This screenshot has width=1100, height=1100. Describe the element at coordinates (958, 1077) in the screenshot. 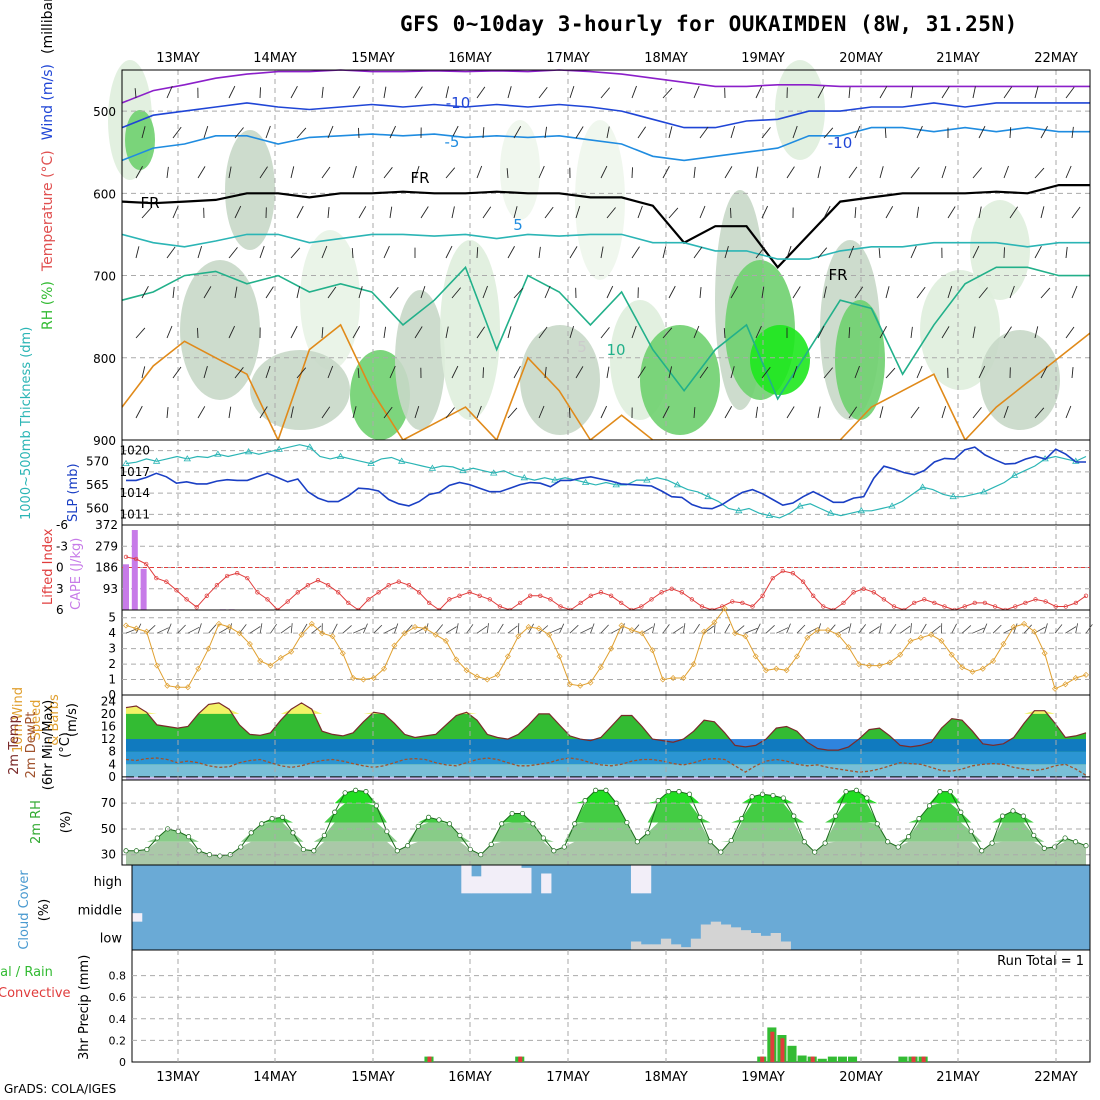

I see `bottom-day-label: 21MAY` at that location.